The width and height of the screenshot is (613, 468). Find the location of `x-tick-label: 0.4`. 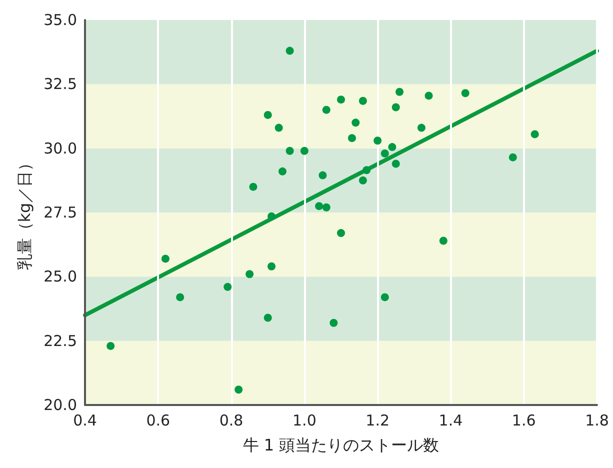

x-tick-label: 0.4 is located at coordinates (85, 421).